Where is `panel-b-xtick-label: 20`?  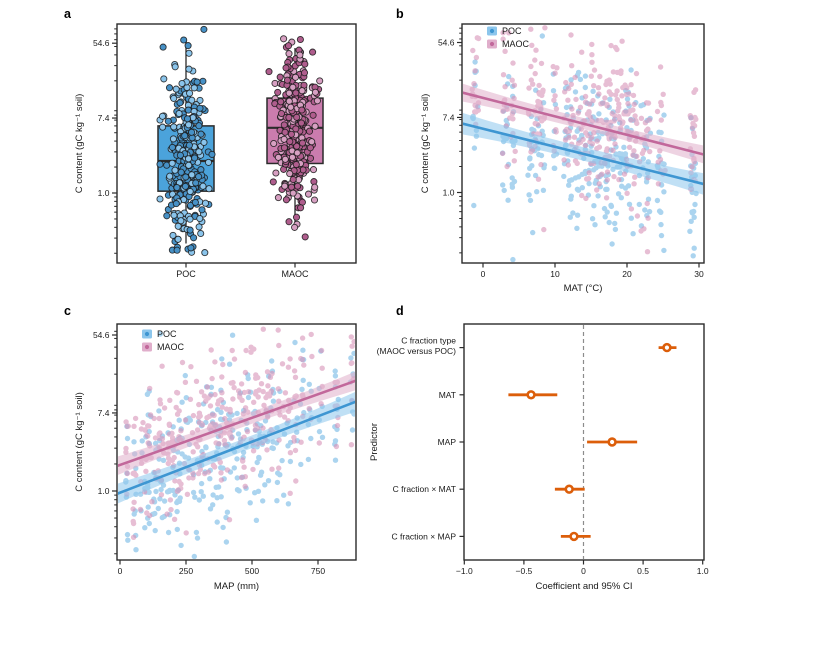
panel-b-xtick-label: 20 is located at coordinates (627, 274).